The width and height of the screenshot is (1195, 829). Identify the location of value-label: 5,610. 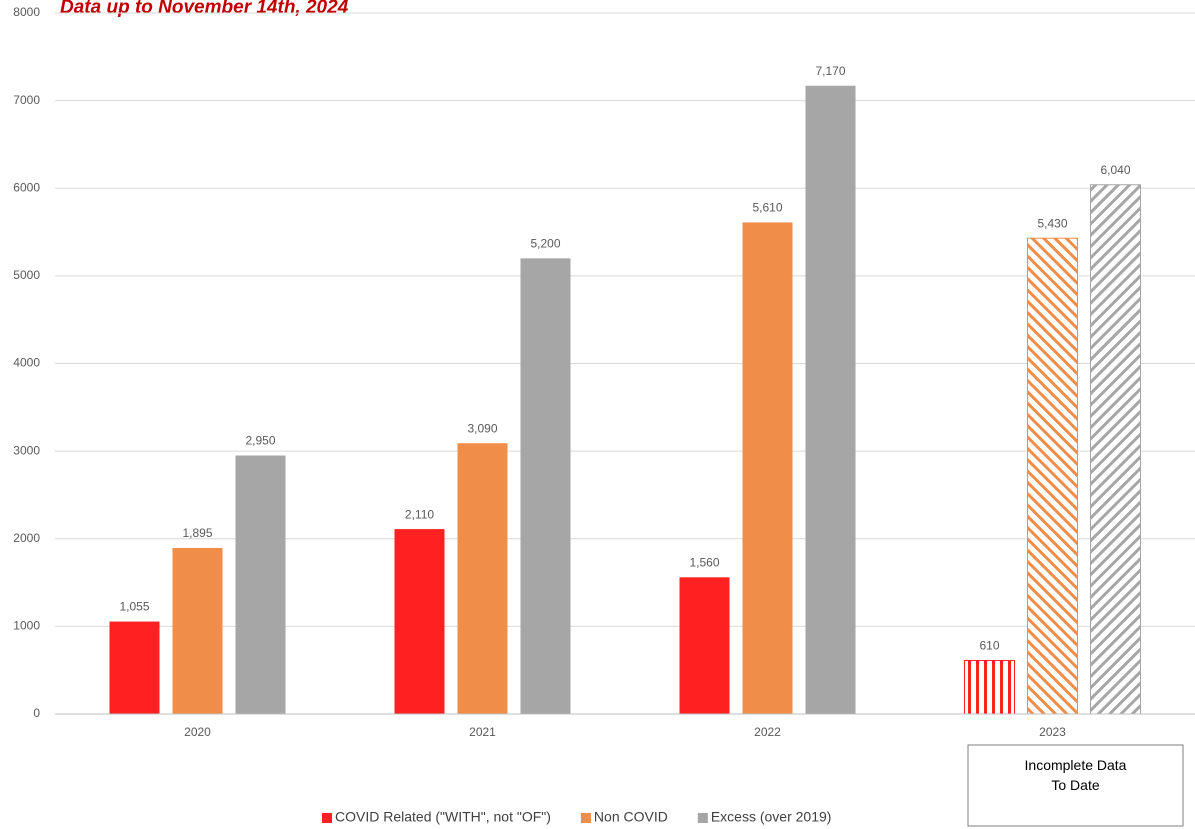
(767, 208).